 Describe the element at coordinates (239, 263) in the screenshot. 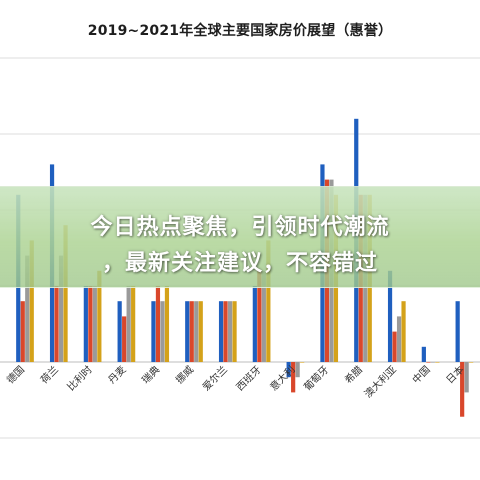

I see `banner-line-2: ，最新关注建议，不容错过` at that location.